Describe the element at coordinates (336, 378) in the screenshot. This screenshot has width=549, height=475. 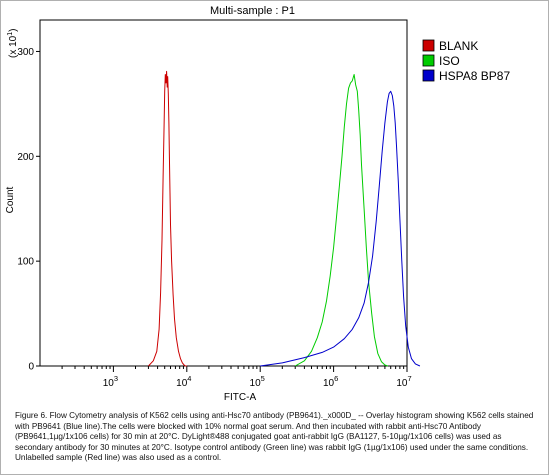
I see `x-tick-exponent: 6` at that location.